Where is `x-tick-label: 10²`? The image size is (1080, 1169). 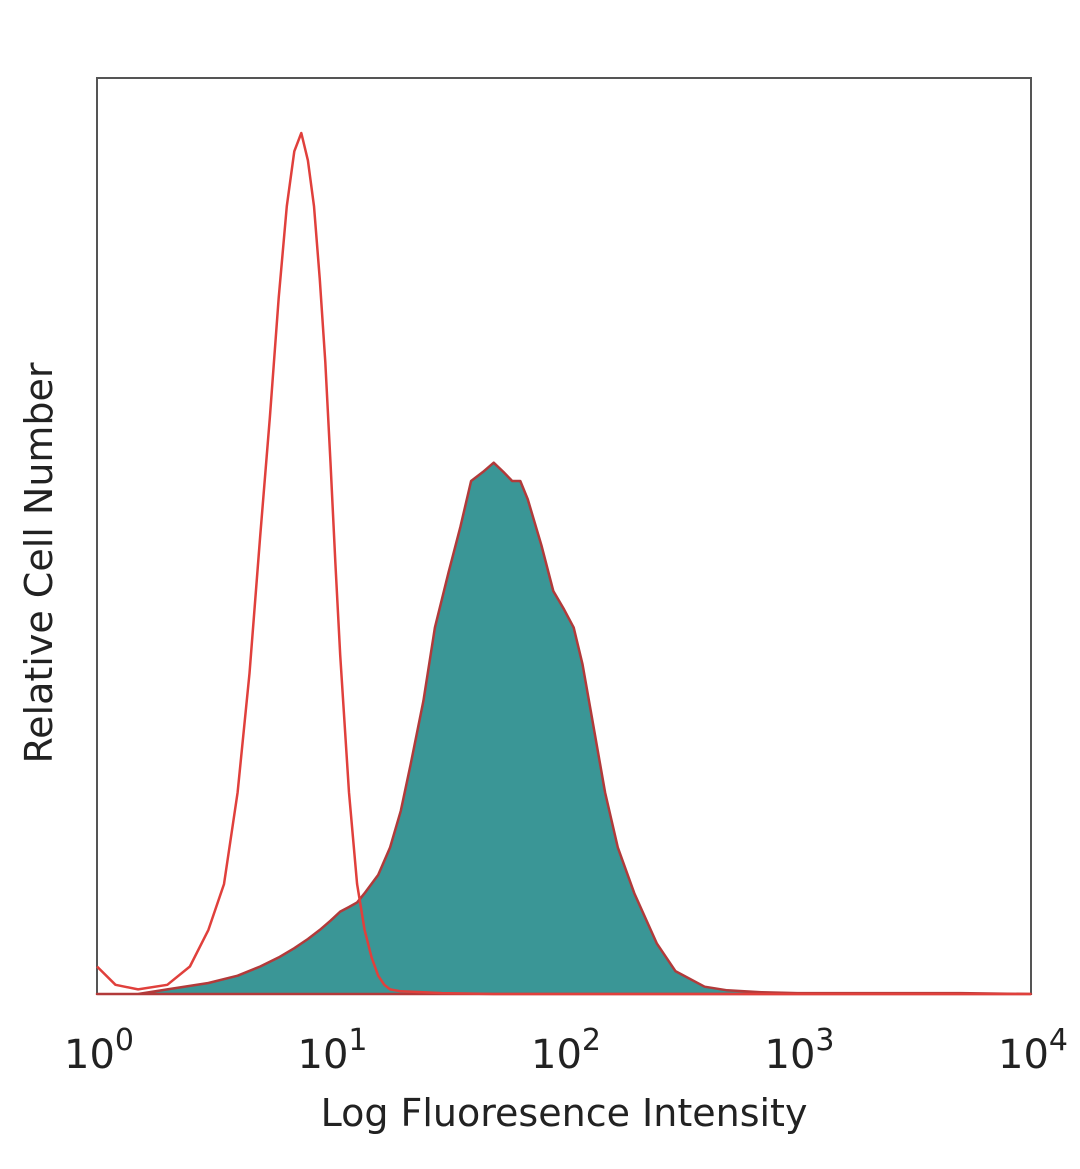
x-tick-label: 10² is located at coordinates (566, 1050).